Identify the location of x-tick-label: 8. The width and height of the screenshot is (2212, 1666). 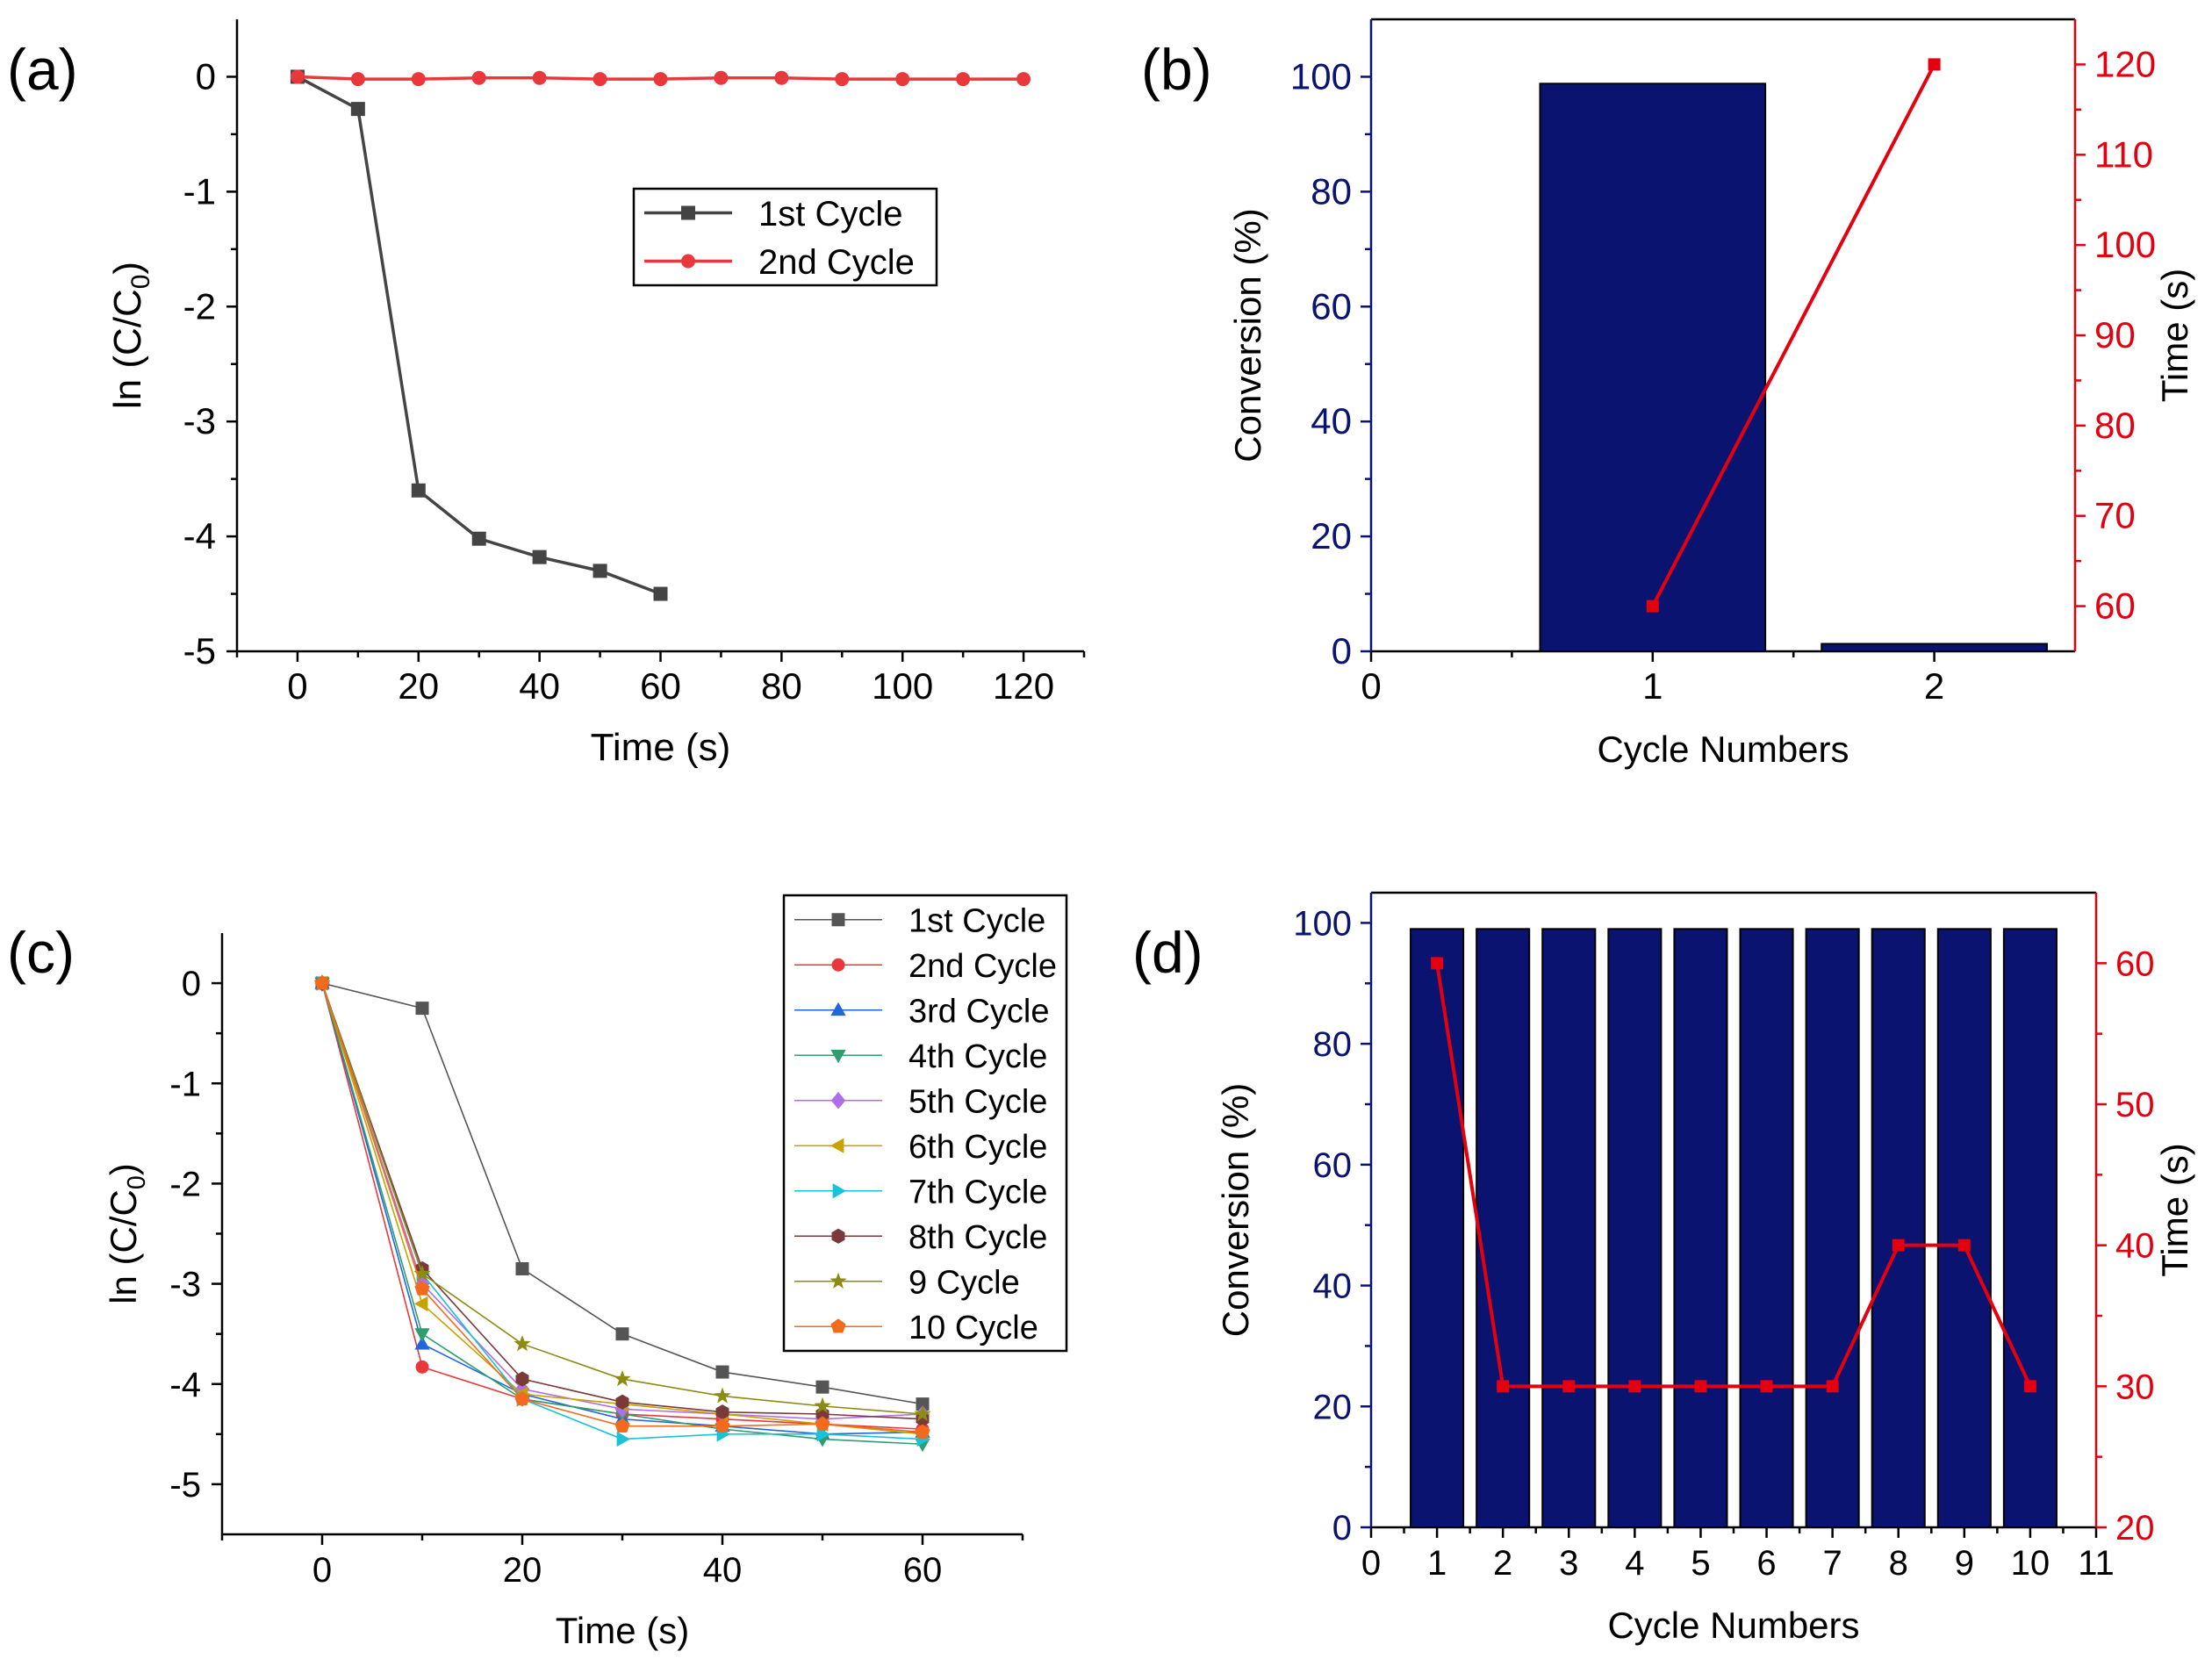
(1899, 1564).